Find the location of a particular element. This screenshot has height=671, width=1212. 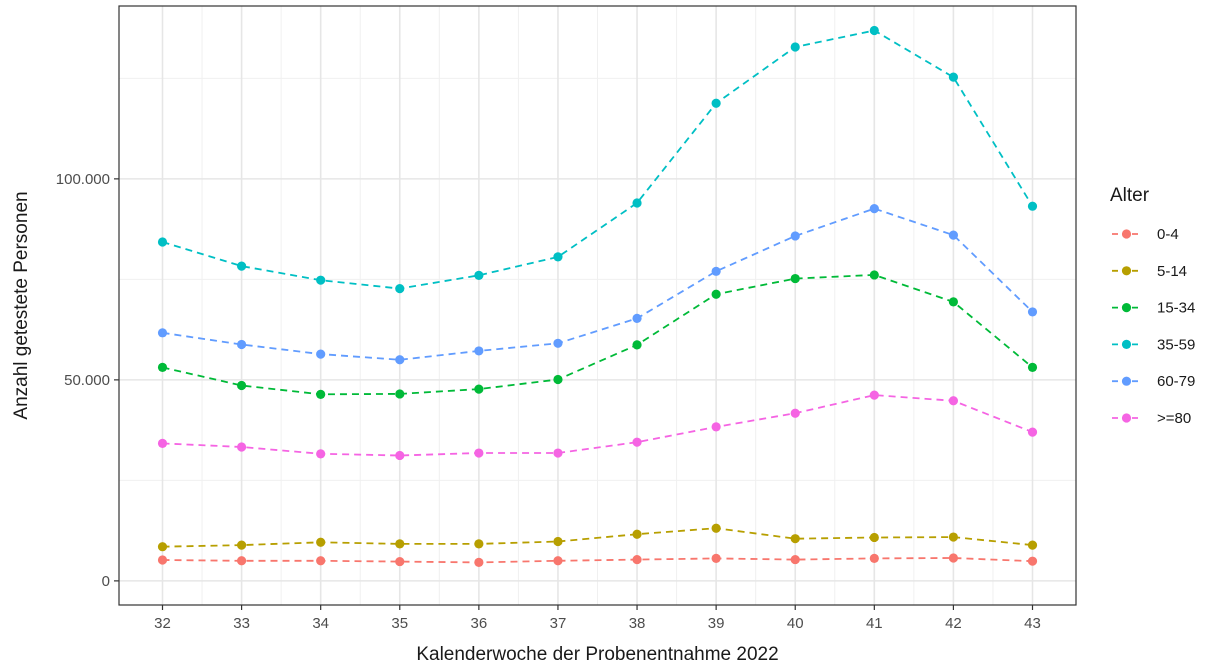

legend-label: 0-4 is located at coordinates (1168, 234).